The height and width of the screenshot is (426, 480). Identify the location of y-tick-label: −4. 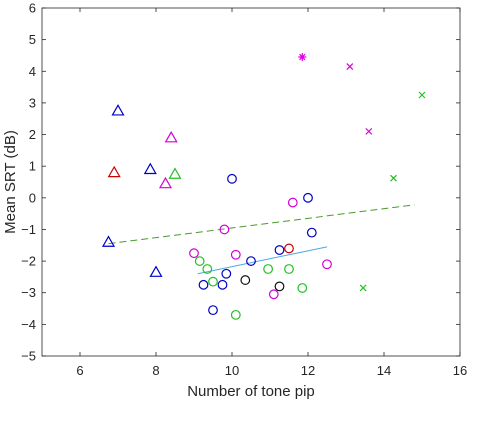
(28, 324).